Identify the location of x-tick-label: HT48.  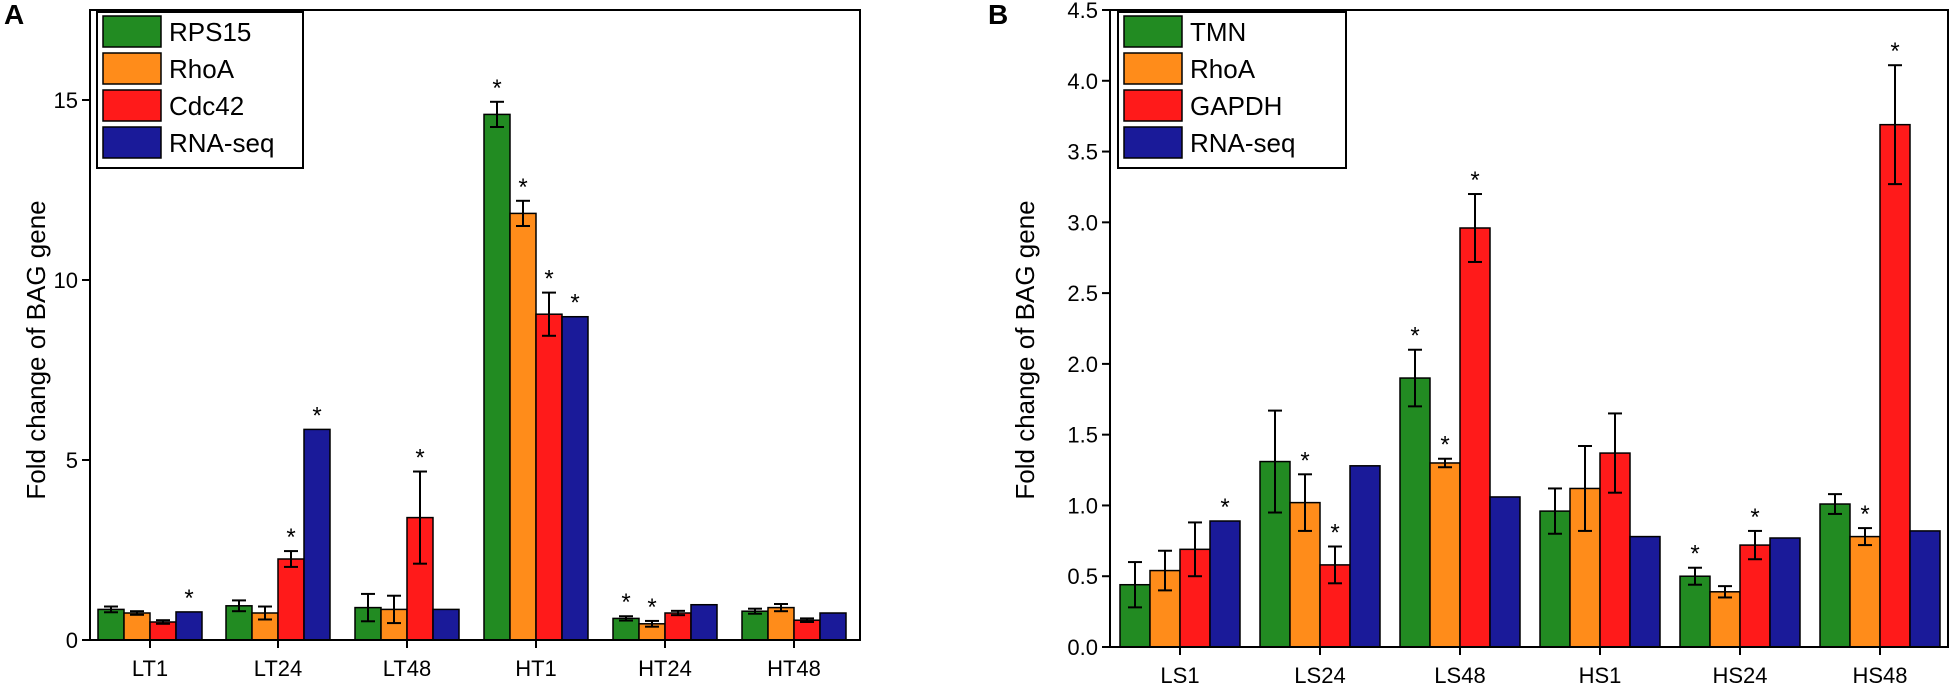
(794, 668).